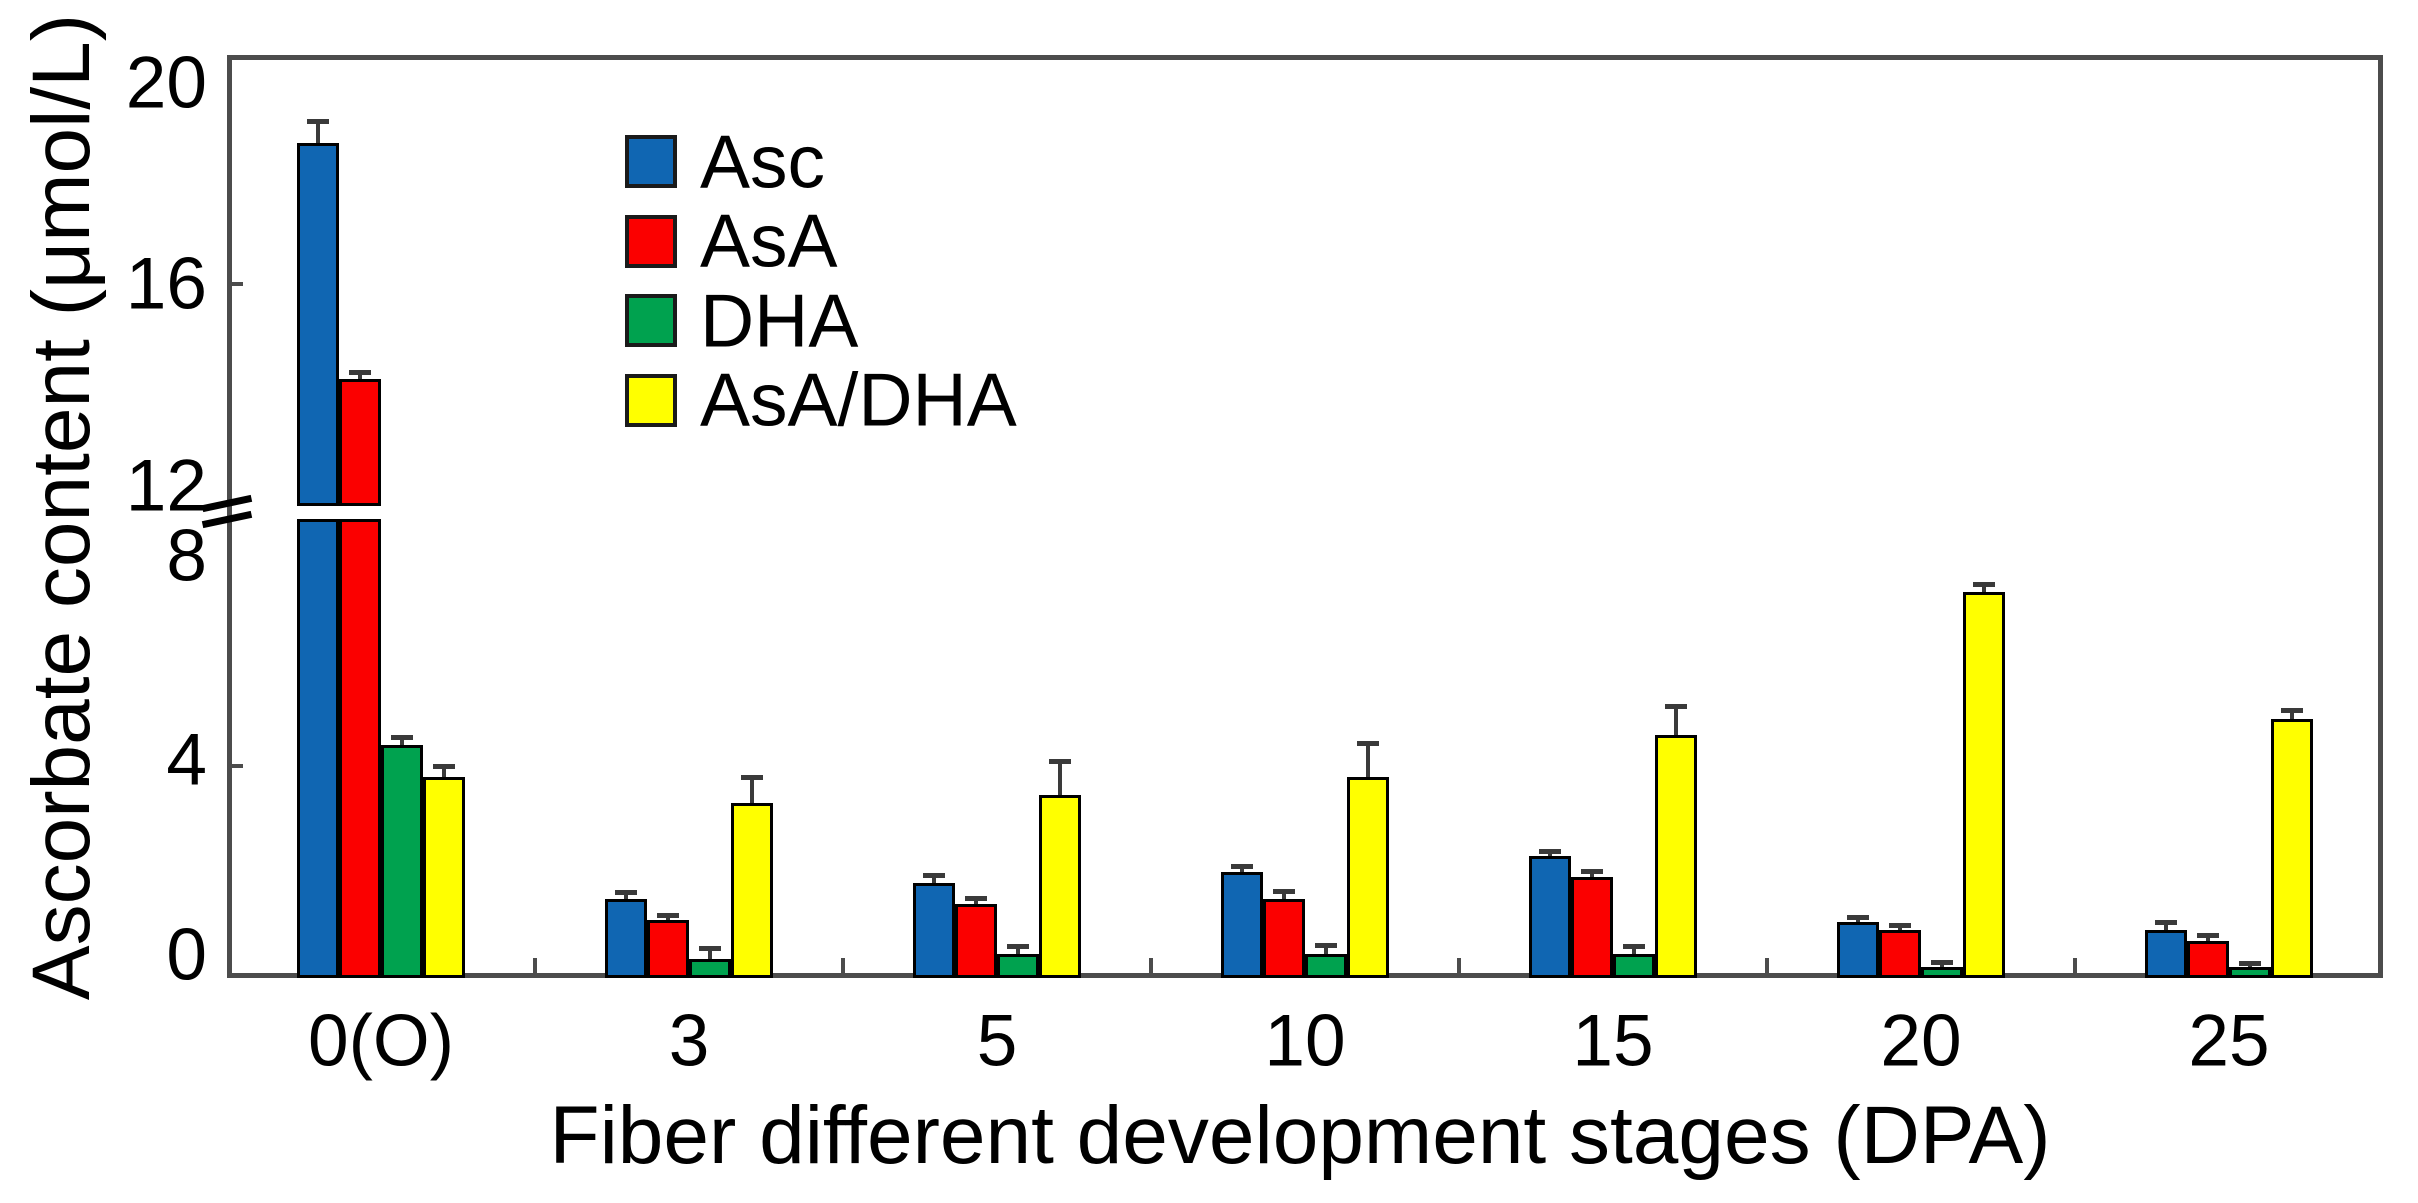 Image resolution: width=2418 pixels, height=1203 pixels. Describe the element at coordinates (166, 486) in the screenshot. I see `y-tick-label-12: 12` at that location.